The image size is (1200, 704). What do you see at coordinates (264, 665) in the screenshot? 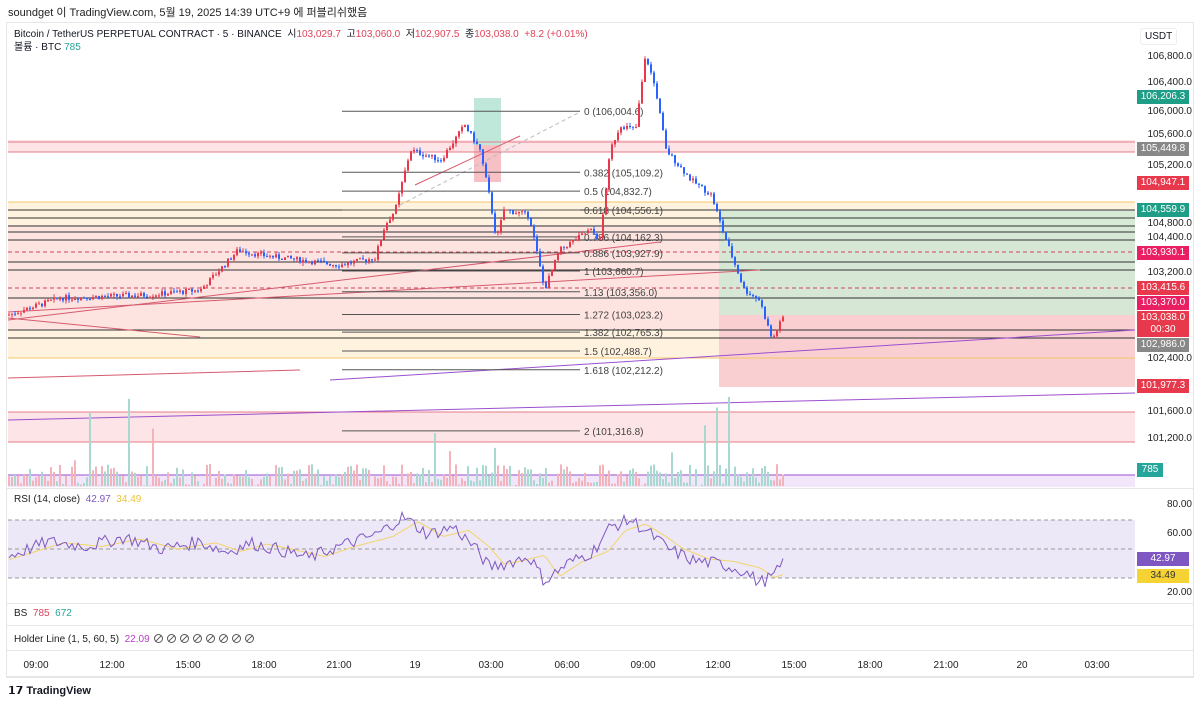
I see `time-tick: 18:00` at bounding box center [264, 665].